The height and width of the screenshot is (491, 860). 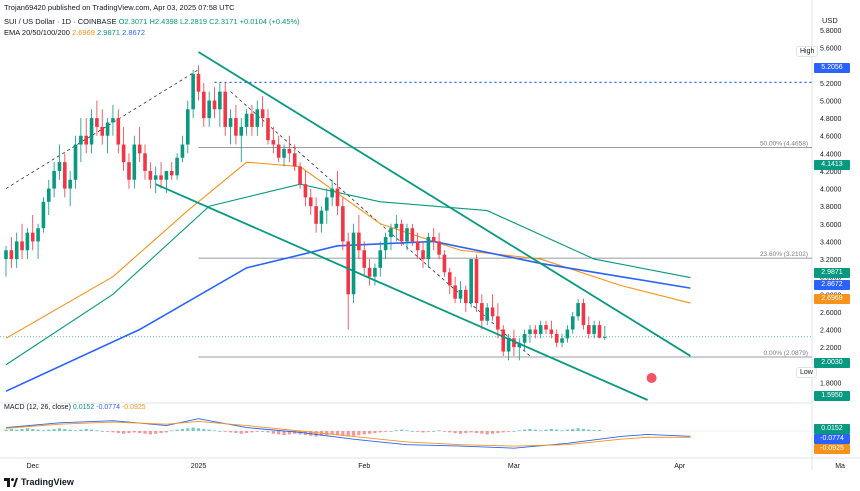 I want to click on y-tick-label: 4.8000, so click(x=831, y=119).